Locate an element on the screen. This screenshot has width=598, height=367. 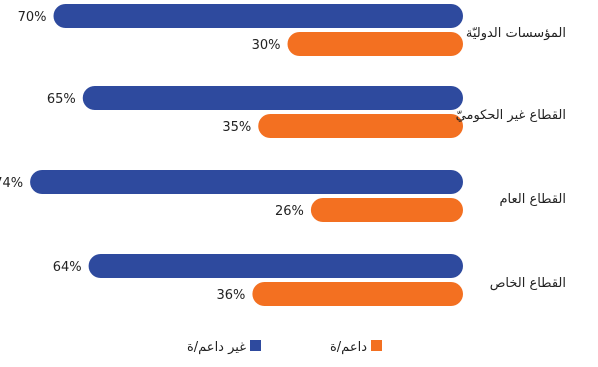
category-label: القطاع الخاص is located at coordinates (528, 283).